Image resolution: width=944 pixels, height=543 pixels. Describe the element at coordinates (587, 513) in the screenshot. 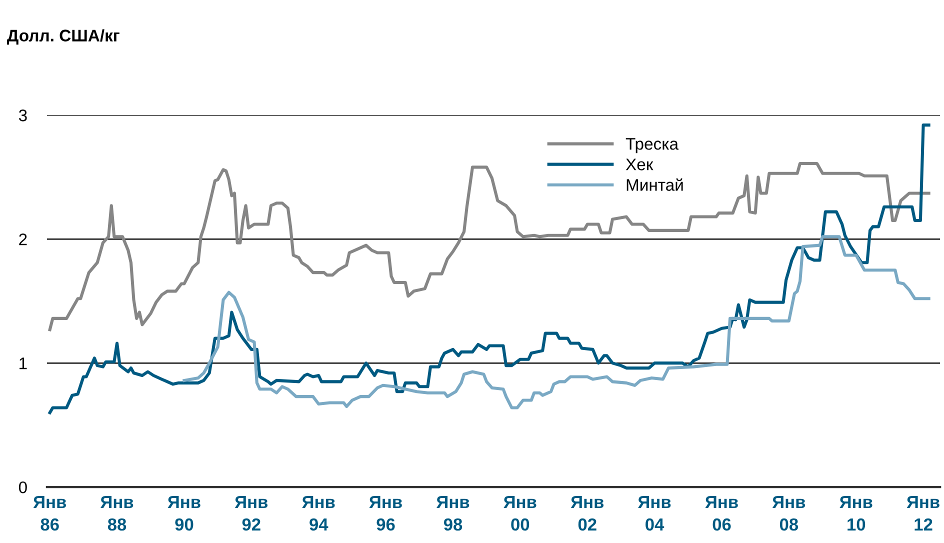

I see `x-tick-label: Янв 02` at that location.